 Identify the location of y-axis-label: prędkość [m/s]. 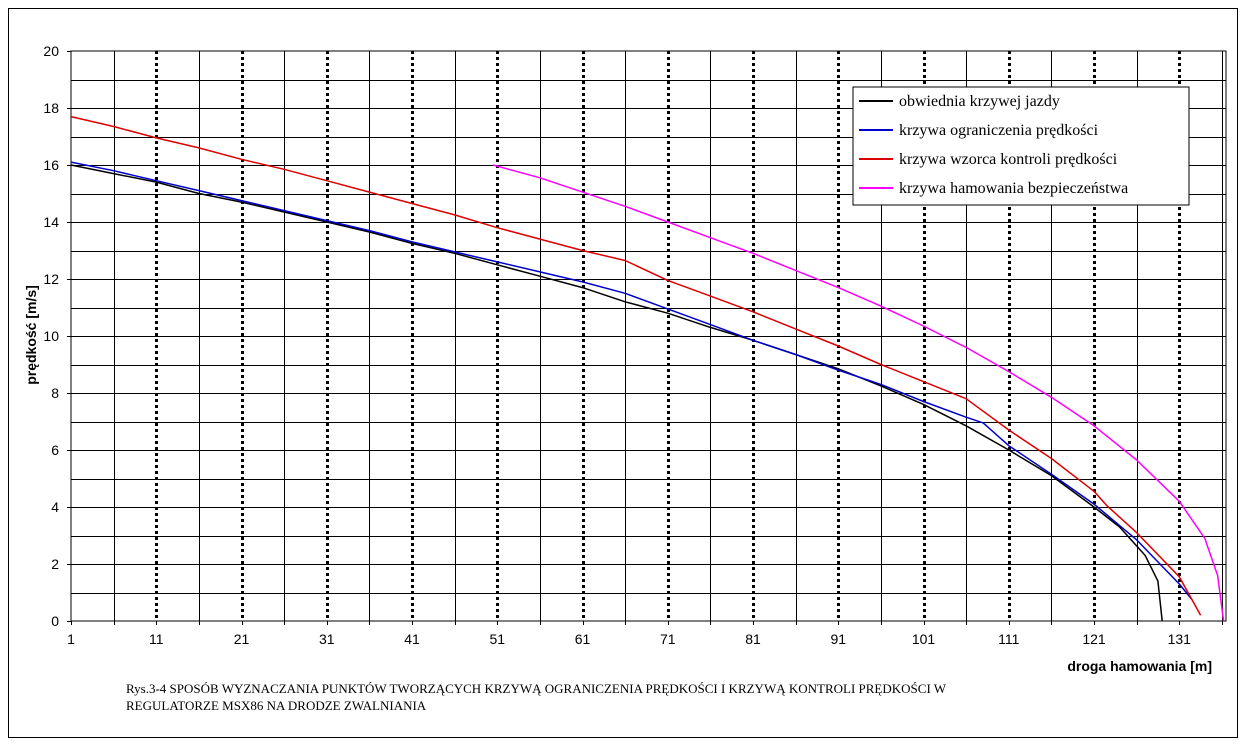
(31, 335).